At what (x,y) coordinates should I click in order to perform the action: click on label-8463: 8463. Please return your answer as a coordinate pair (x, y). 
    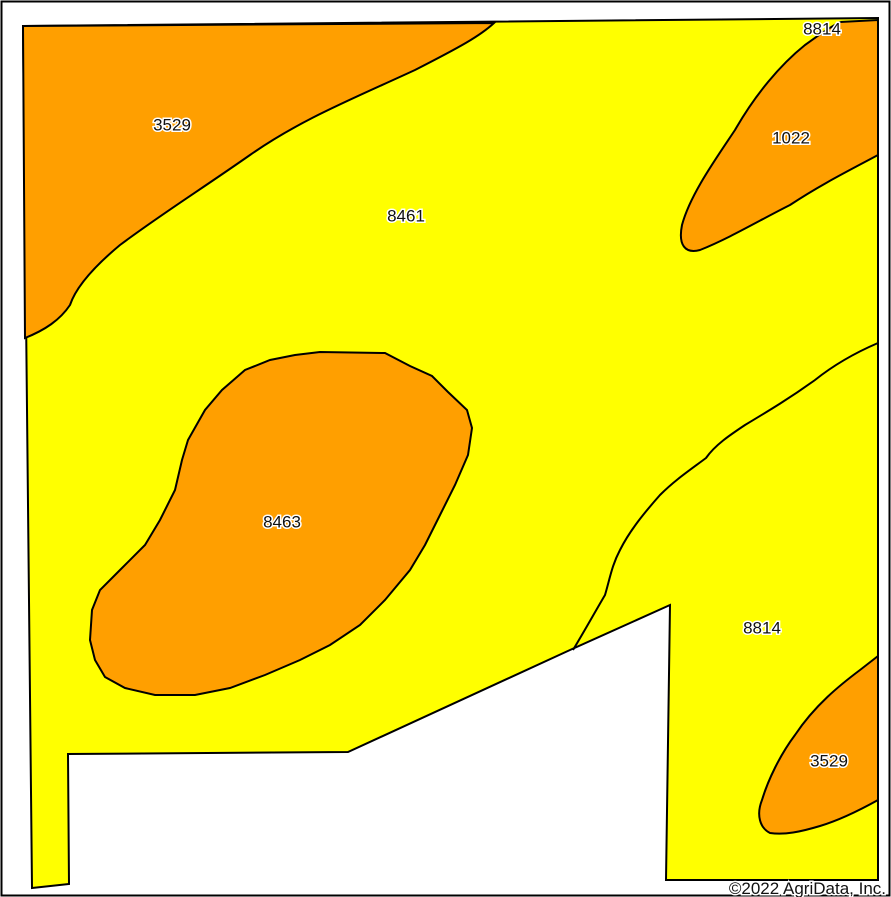
    Looking at the image, I should click on (282, 521).